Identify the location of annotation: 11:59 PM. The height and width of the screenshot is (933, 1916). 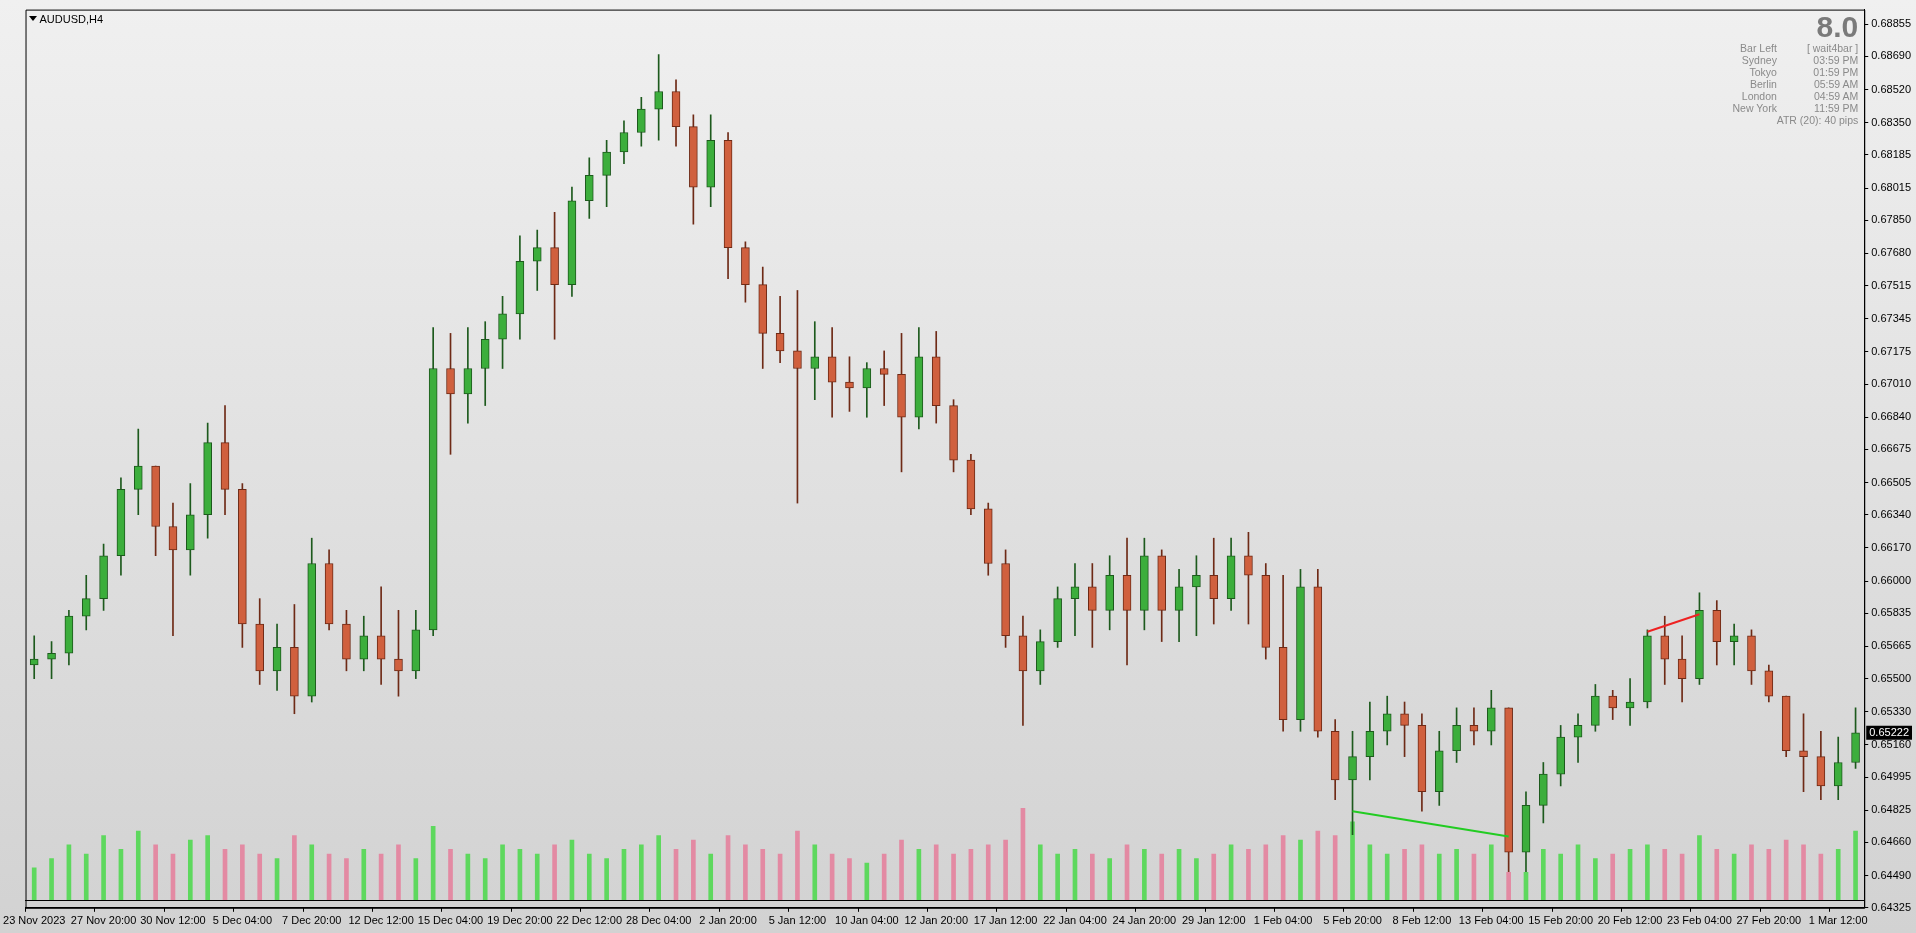
(1836, 107).